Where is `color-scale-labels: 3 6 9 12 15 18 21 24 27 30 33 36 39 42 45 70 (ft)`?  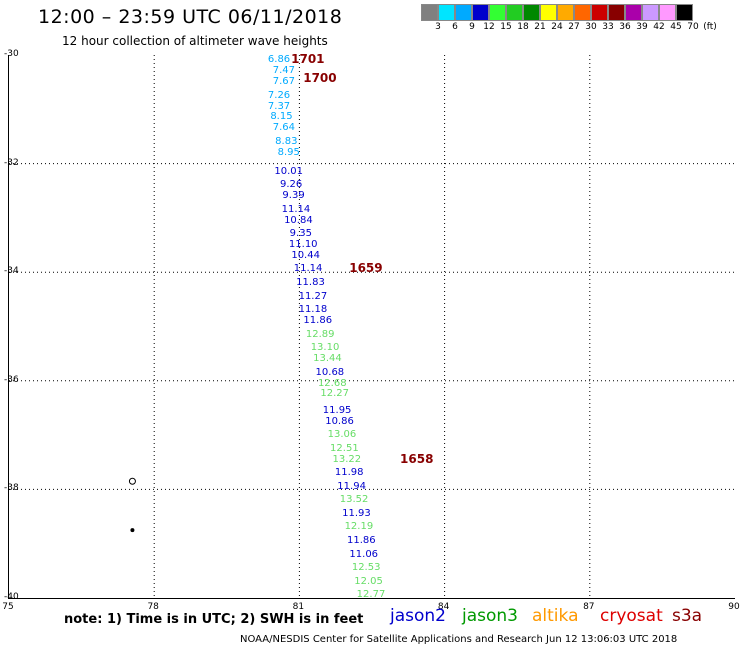 color-scale-labels: 3 6 9 12 15 18 21 24 27 30 33 36 39 42 45 70 (ft) is located at coordinates (580, 29).